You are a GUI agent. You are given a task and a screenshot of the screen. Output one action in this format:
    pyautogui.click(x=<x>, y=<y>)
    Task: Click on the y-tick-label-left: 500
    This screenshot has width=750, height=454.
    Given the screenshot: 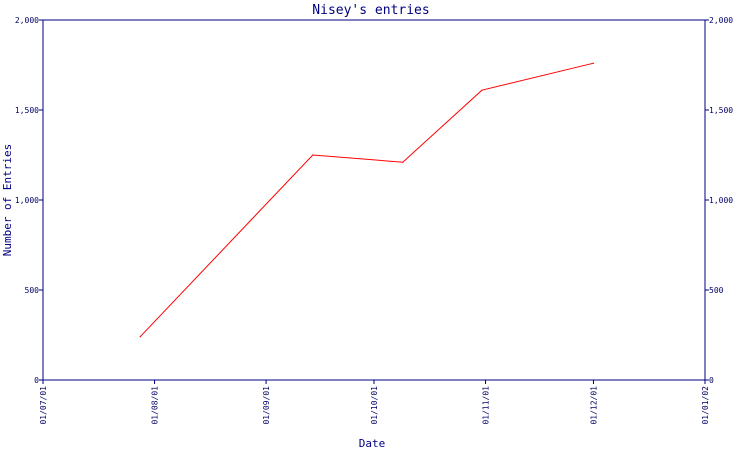 What is the action you would take?
    pyautogui.click(x=32, y=290)
    